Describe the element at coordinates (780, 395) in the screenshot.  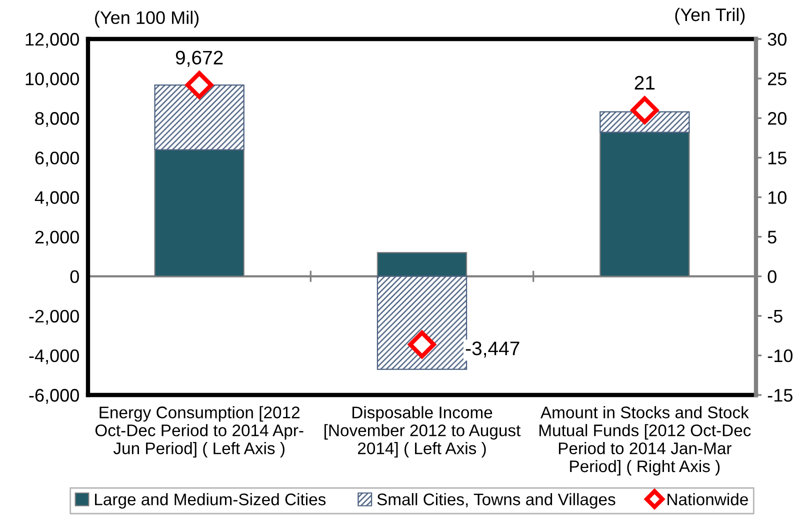
I see `y2-tick-label: -15` at that location.